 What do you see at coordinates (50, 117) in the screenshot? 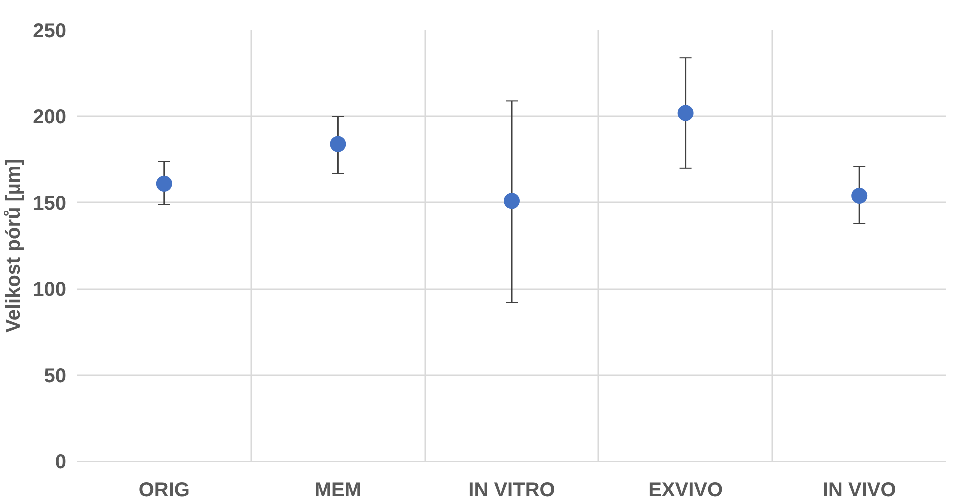
I see `y-tick-label: 200` at bounding box center [50, 117].